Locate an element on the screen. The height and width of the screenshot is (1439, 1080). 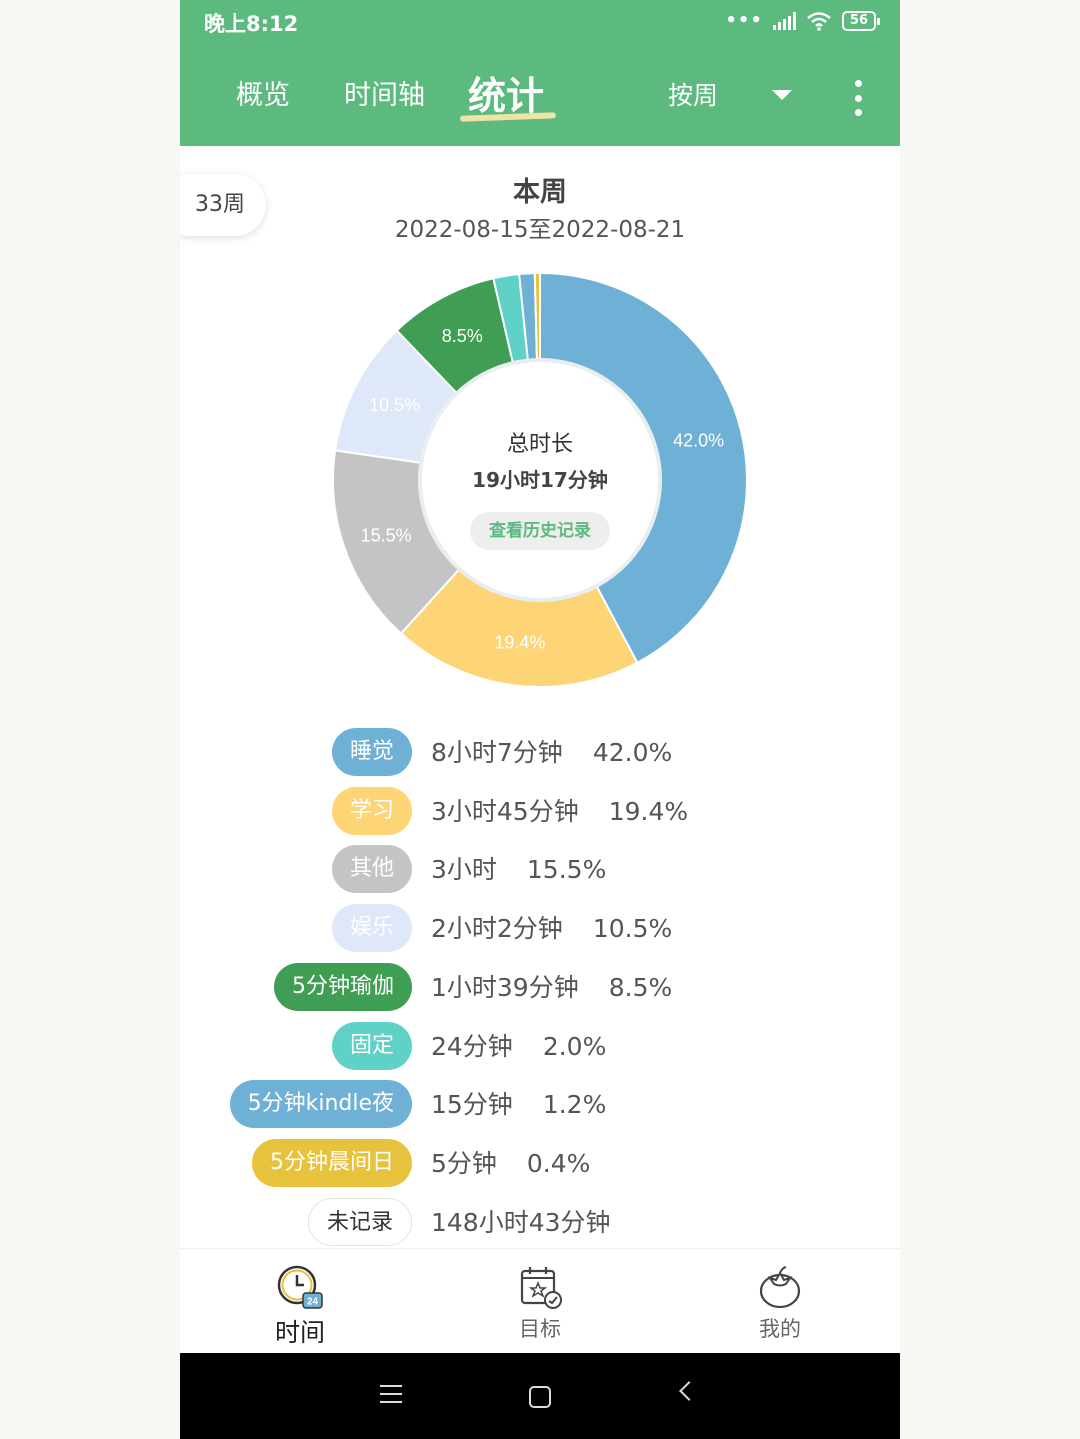
system-nav-bar is located at coordinates (540, 1396).